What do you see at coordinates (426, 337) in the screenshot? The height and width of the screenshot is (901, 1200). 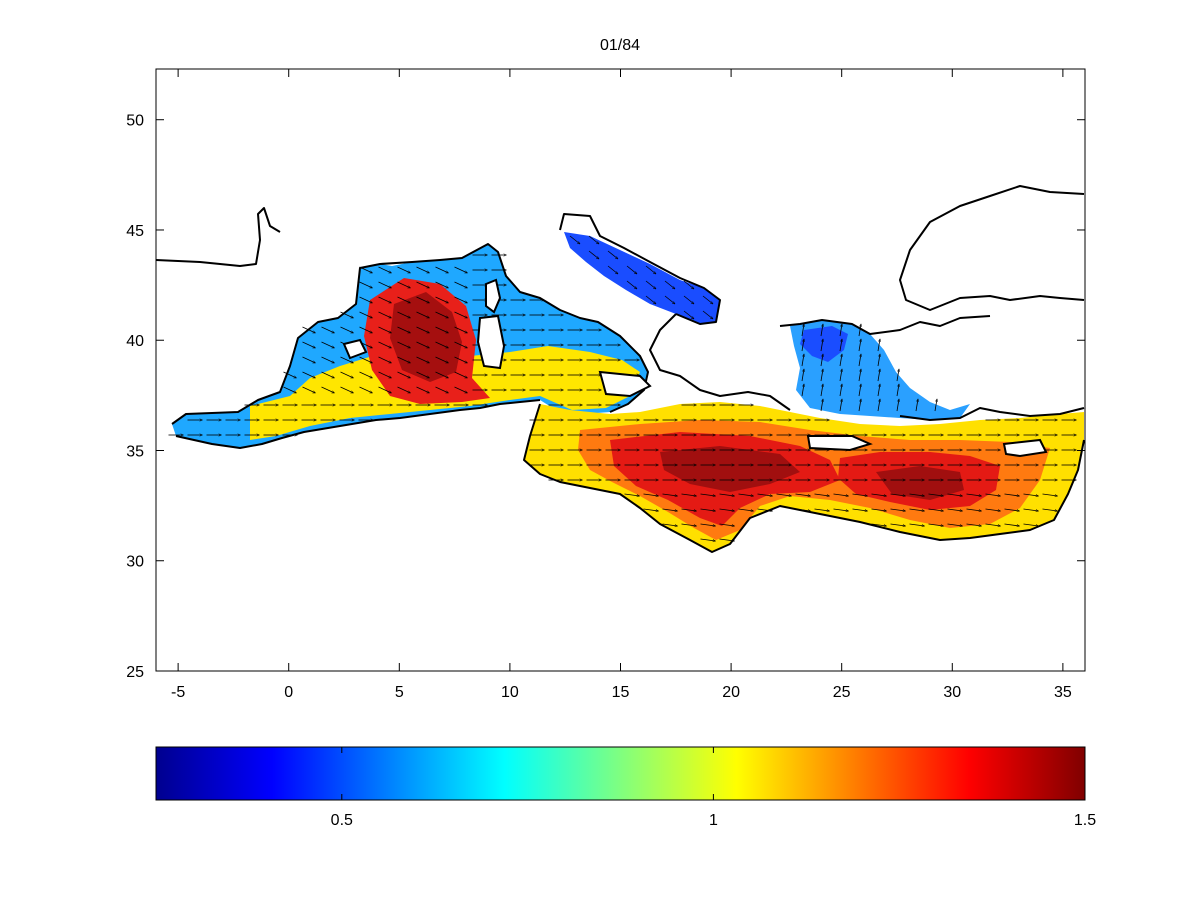 I see `western-basin-core` at bounding box center [426, 337].